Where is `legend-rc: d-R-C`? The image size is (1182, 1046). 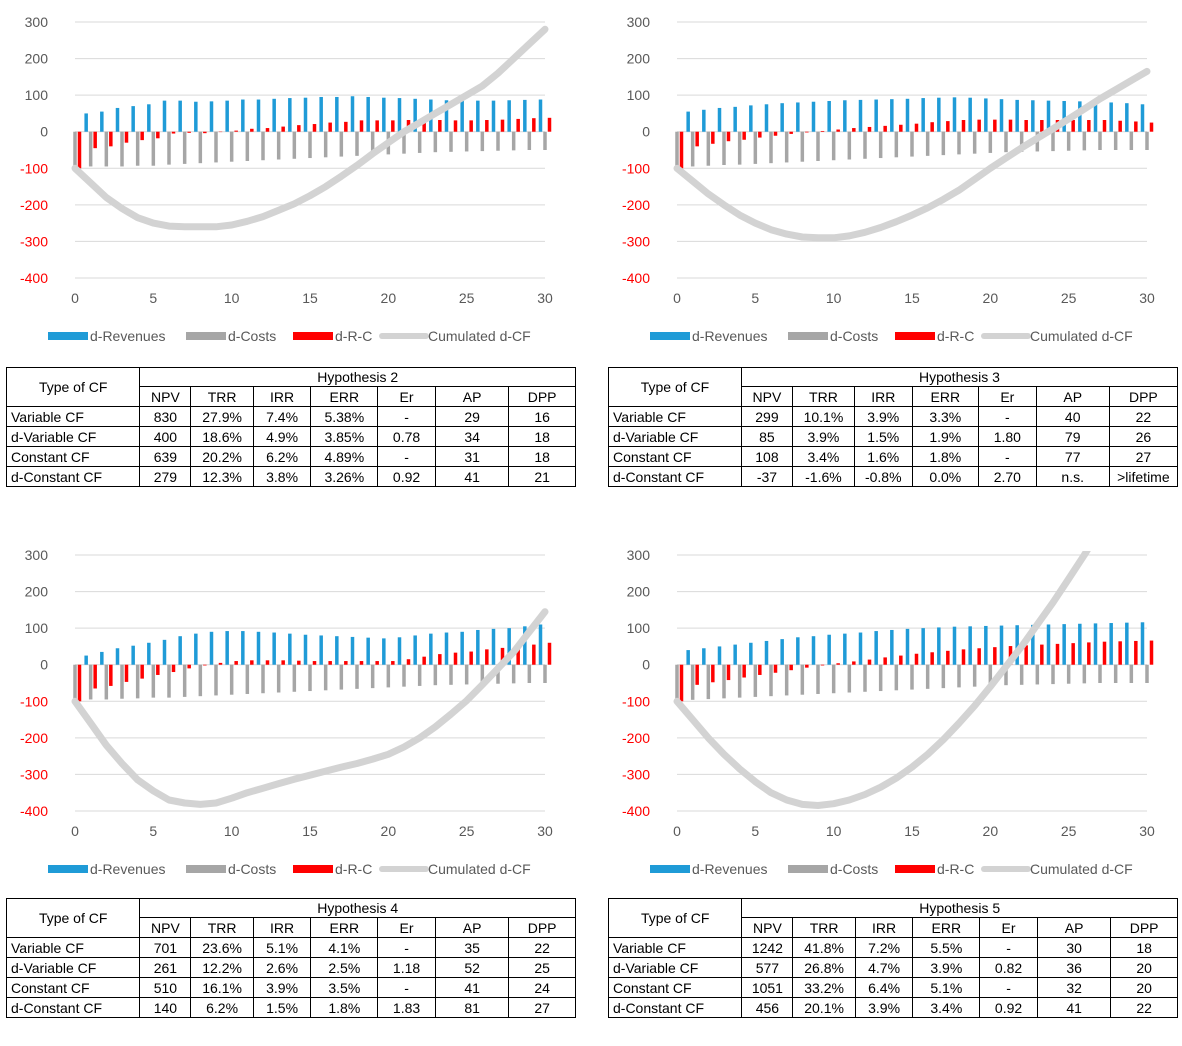 legend-rc: d-R-C is located at coordinates (332, 336).